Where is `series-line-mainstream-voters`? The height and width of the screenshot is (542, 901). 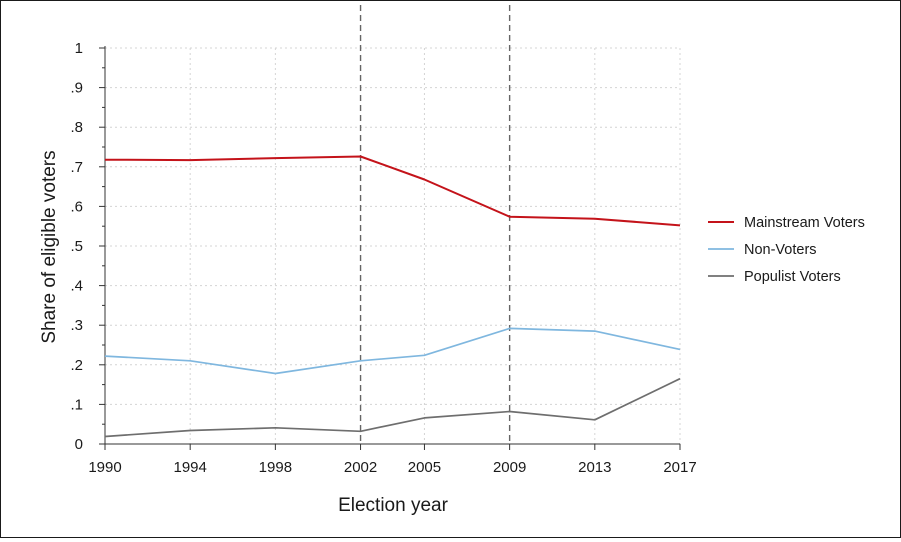 series-line-mainstream-voters is located at coordinates (392, 191).